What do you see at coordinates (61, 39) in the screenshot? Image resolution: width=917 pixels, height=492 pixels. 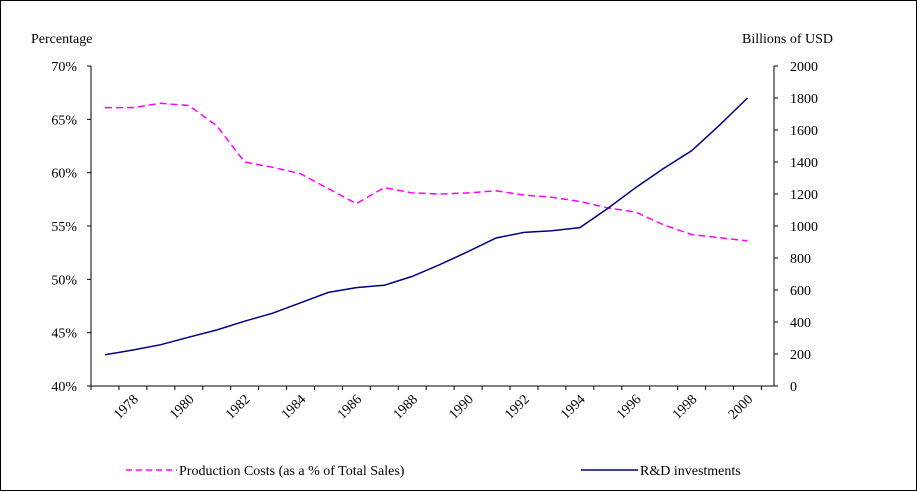 I see `left-axis-title: Percentage` at bounding box center [61, 39].